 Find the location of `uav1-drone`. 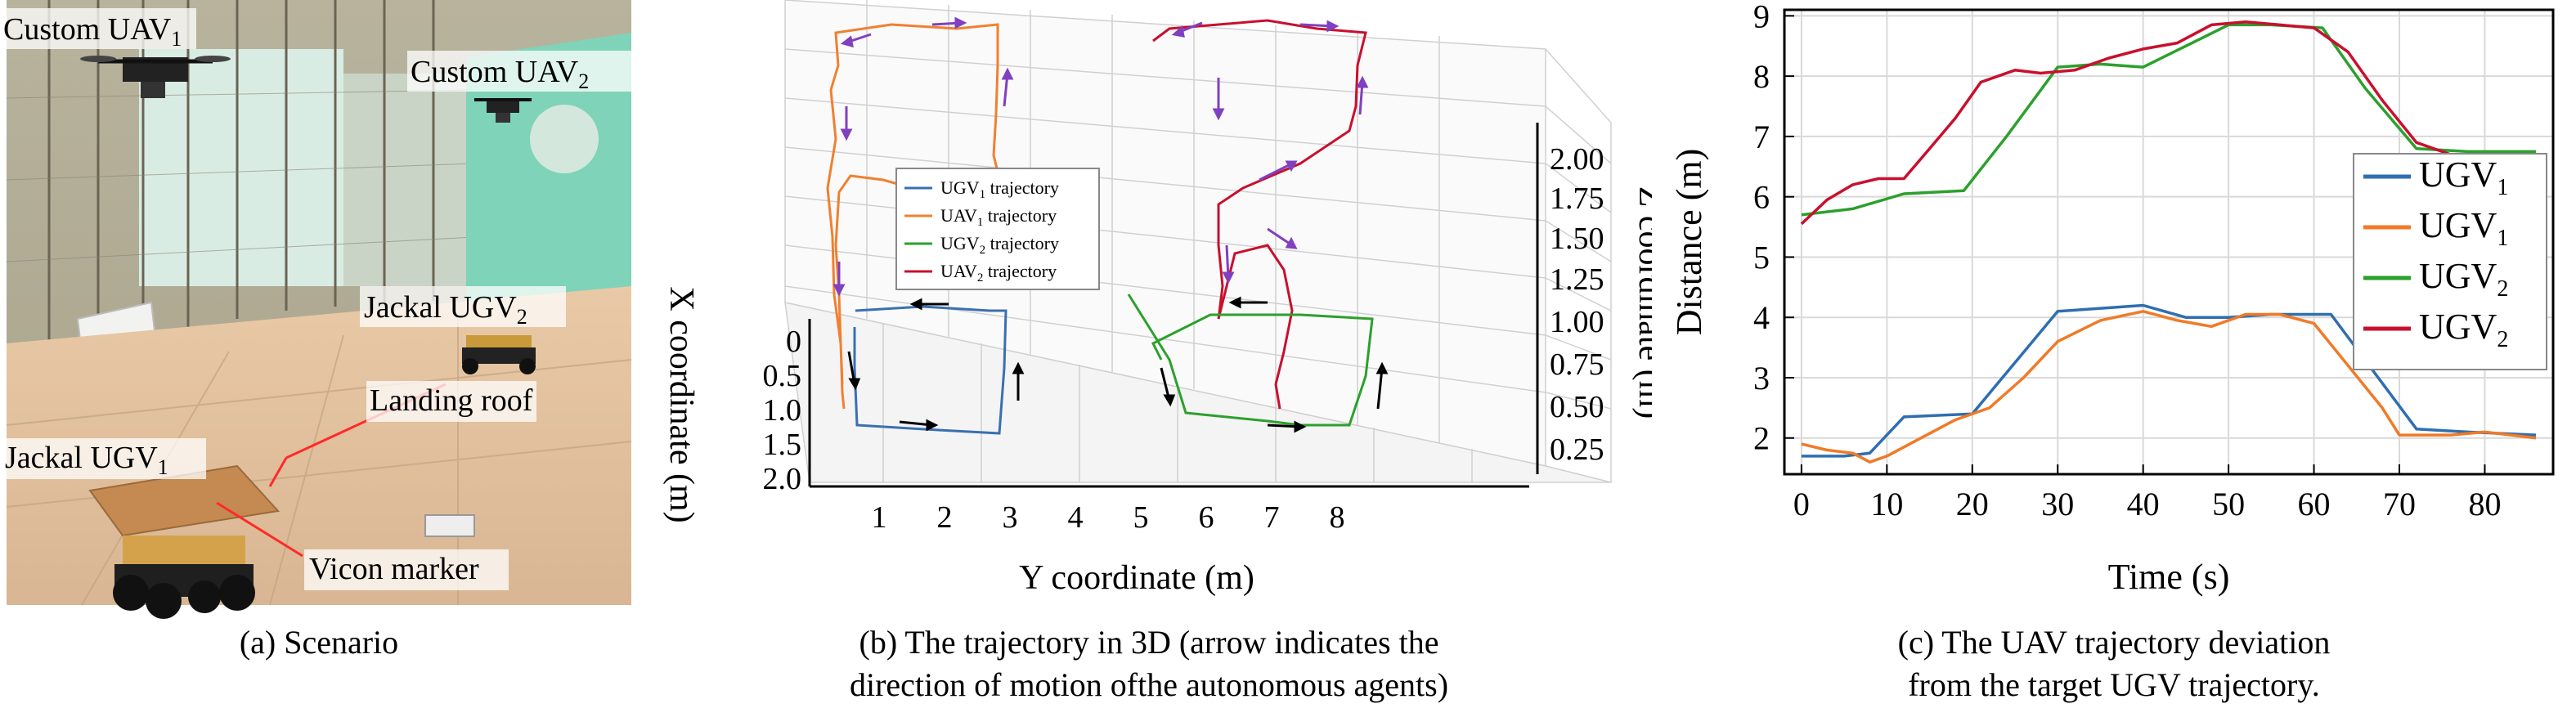

uav1-drone is located at coordinates (155, 77).